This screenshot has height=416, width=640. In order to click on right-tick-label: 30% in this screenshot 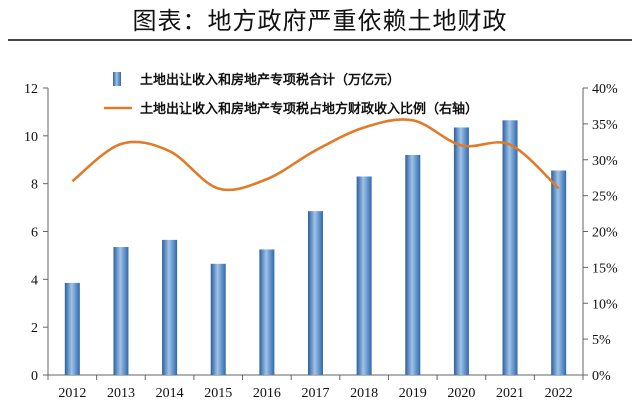, I will do `click(605, 161)`.